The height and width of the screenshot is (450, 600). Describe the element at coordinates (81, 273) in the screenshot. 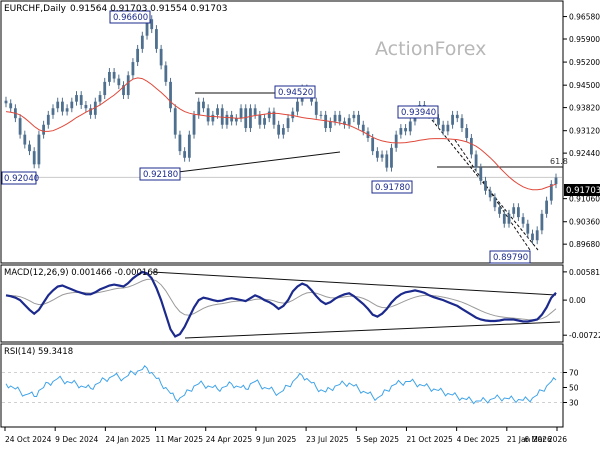

I see `macd-header: MACD(12,26,9) 0.001466 -0.000168` at that location.